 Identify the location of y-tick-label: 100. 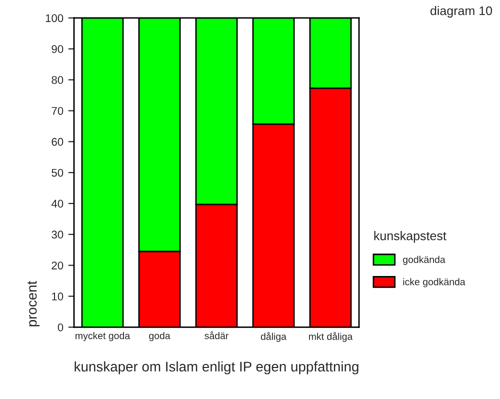
(55, 18).